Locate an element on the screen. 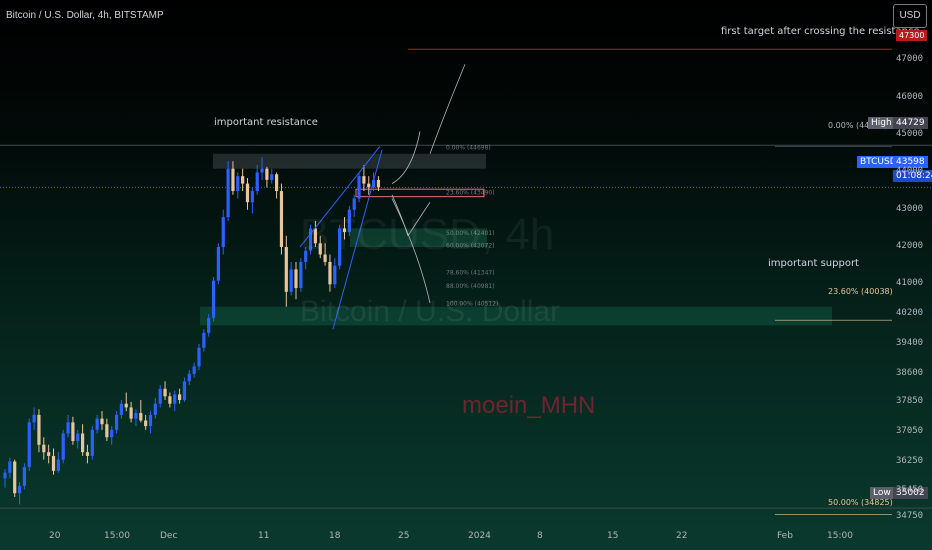 The image size is (932, 550). wedge-lower-line is located at coordinates (357, 239).